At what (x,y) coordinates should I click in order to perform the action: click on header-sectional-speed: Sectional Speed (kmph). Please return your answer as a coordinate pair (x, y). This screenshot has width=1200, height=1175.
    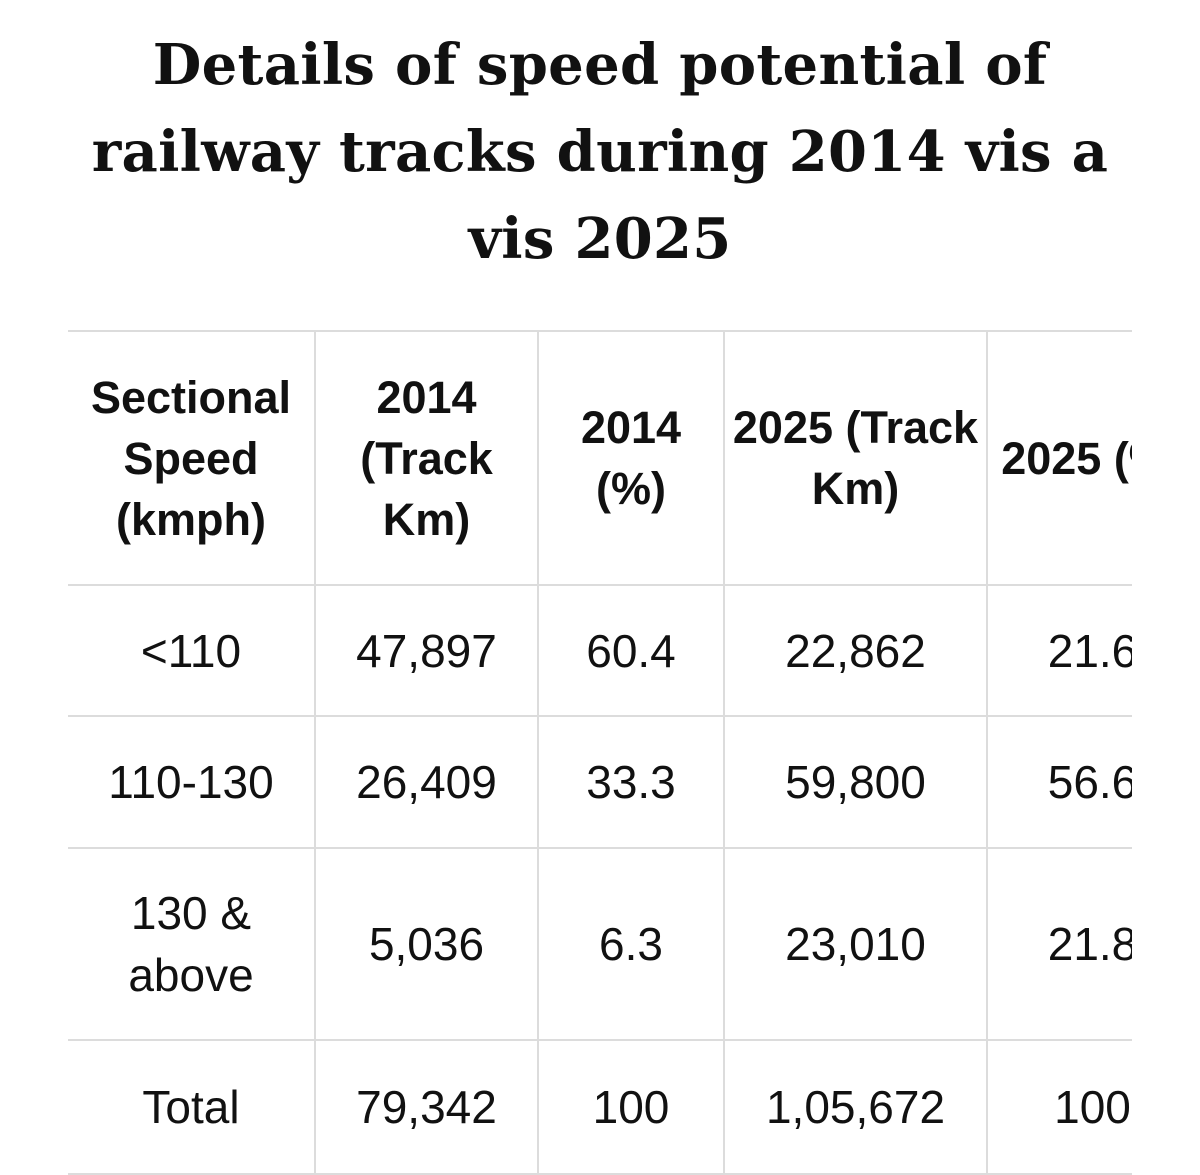
    Looking at the image, I should click on (192, 458).